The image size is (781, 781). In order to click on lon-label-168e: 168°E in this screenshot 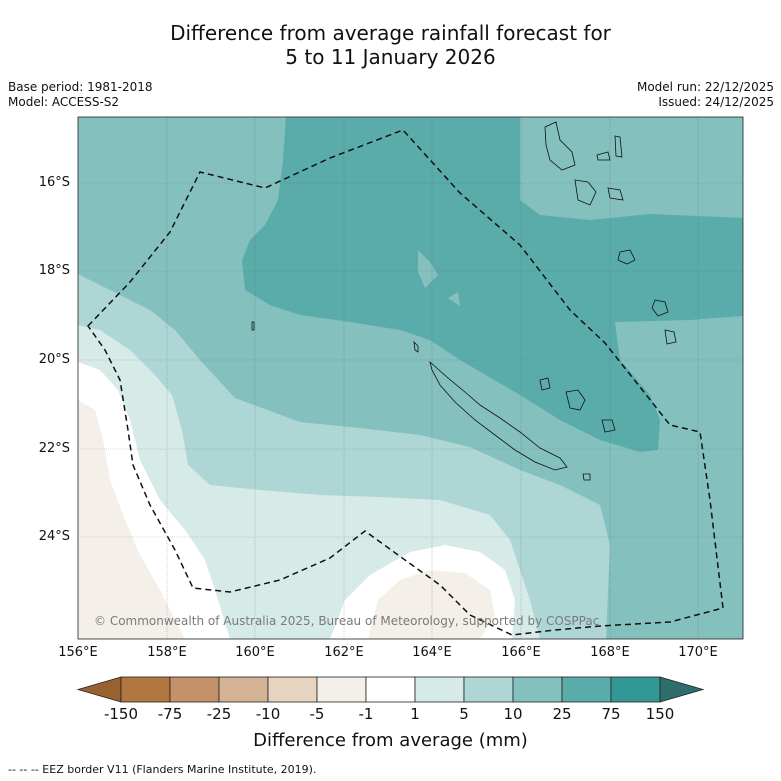, I will do `click(610, 652)`.